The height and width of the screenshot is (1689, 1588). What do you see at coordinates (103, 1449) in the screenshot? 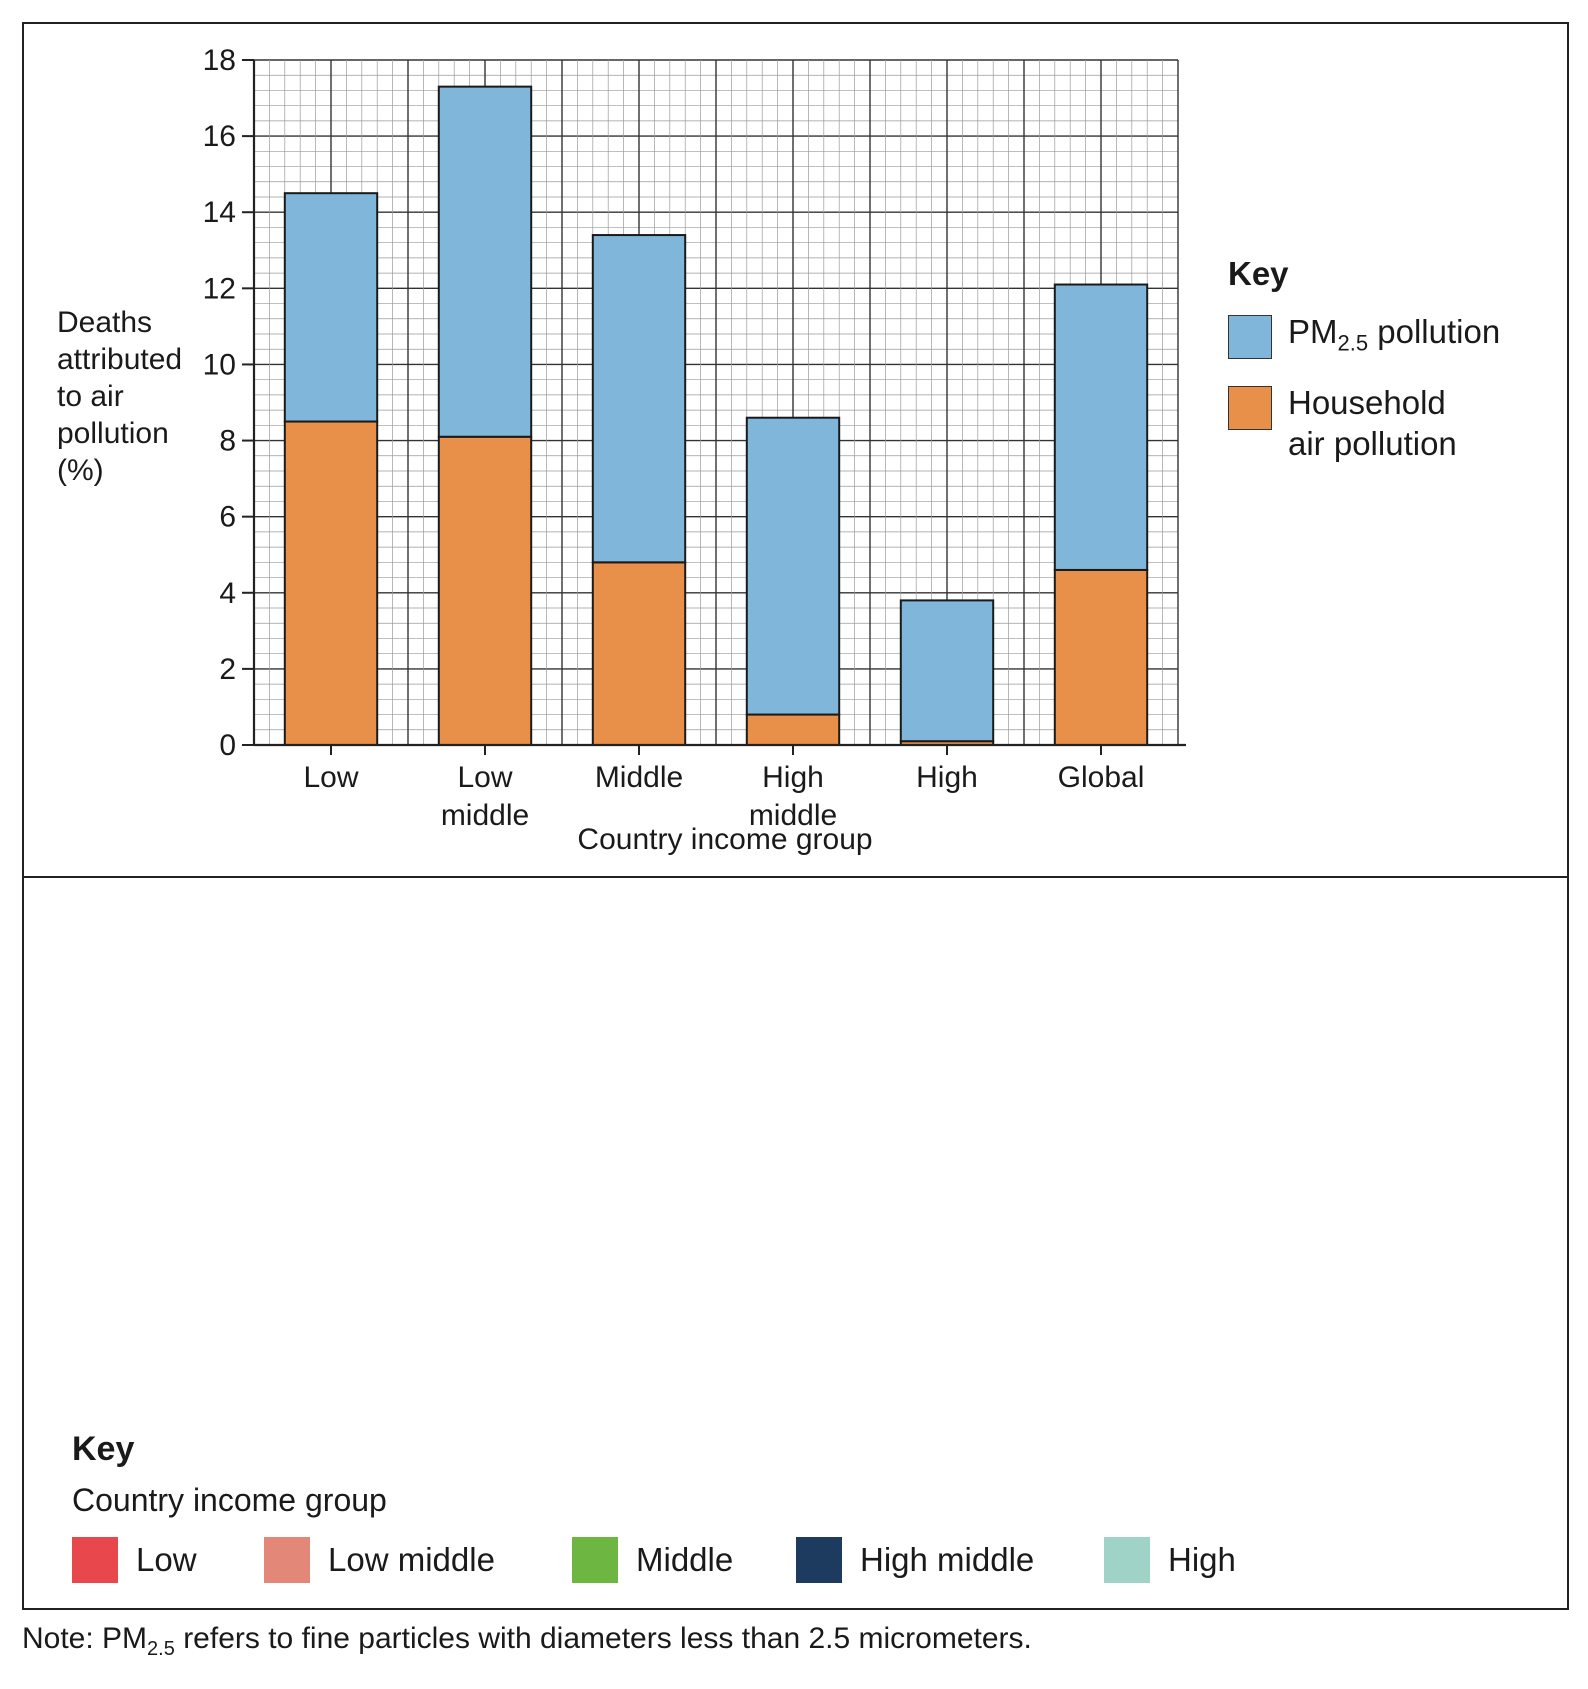
I see `map-legend-title: Key` at bounding box center [103, 1449].